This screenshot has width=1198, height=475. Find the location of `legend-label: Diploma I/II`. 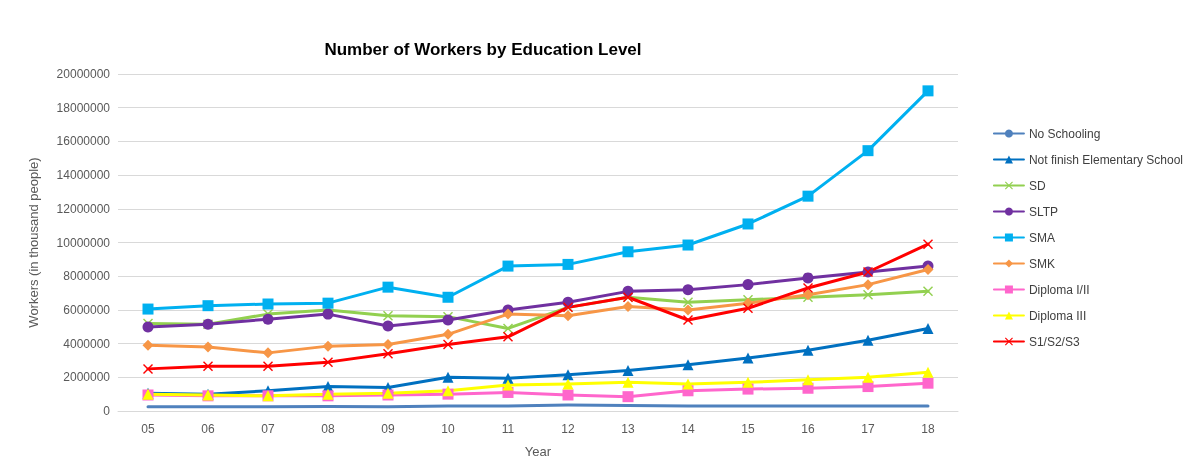

legend-label: Diploma I/II is located at coordinates (1059, 289).